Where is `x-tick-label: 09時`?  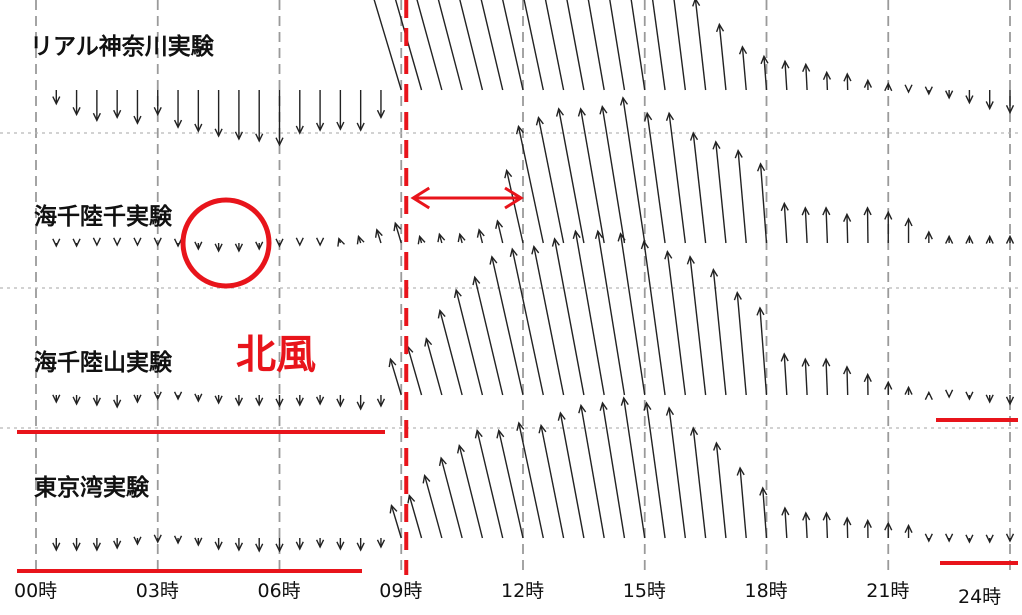 x-tick-label: 09時 is located at coordinates (400, 589).